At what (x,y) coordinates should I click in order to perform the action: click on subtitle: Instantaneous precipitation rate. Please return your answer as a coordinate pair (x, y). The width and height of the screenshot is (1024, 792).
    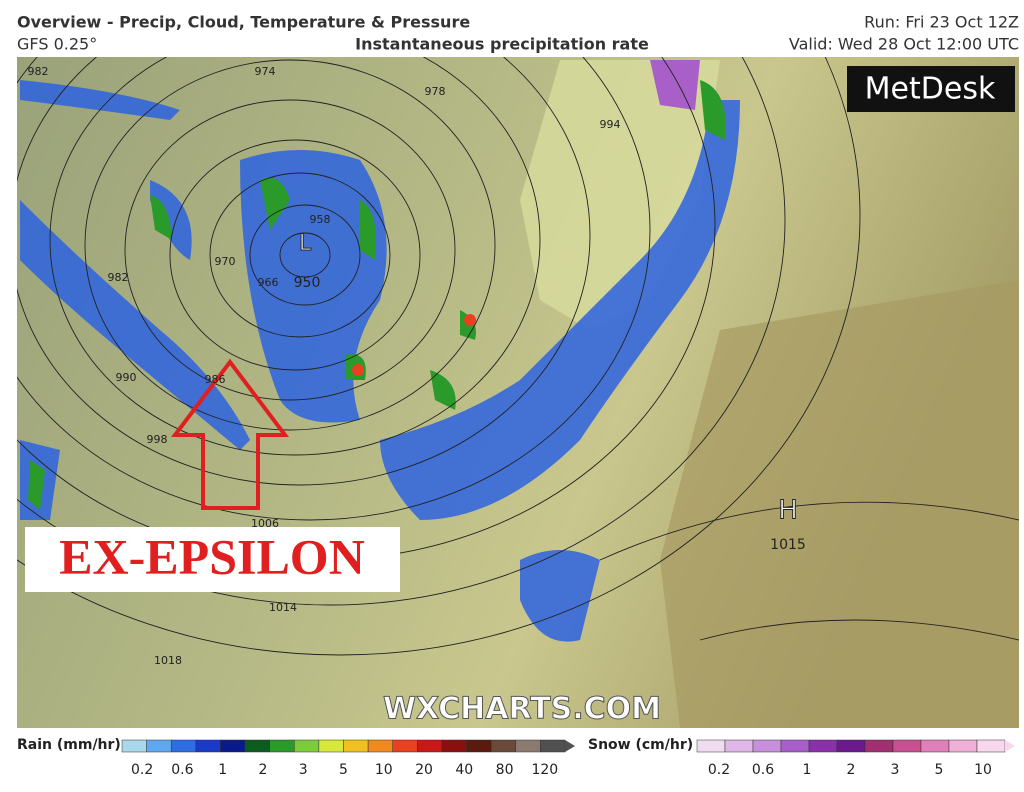
    Looking at the image, I should click on (502, 44).